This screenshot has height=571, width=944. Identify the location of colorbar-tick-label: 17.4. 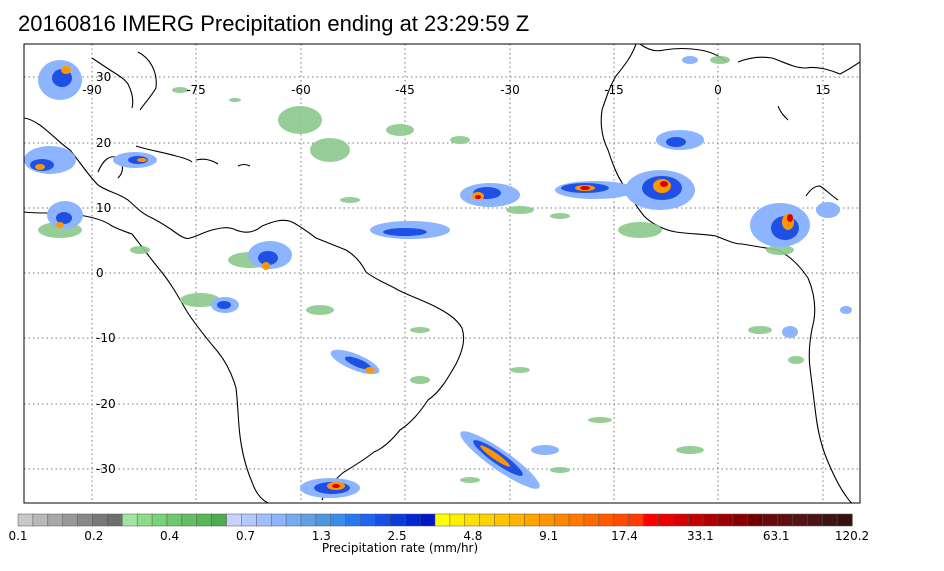
(624, 536).